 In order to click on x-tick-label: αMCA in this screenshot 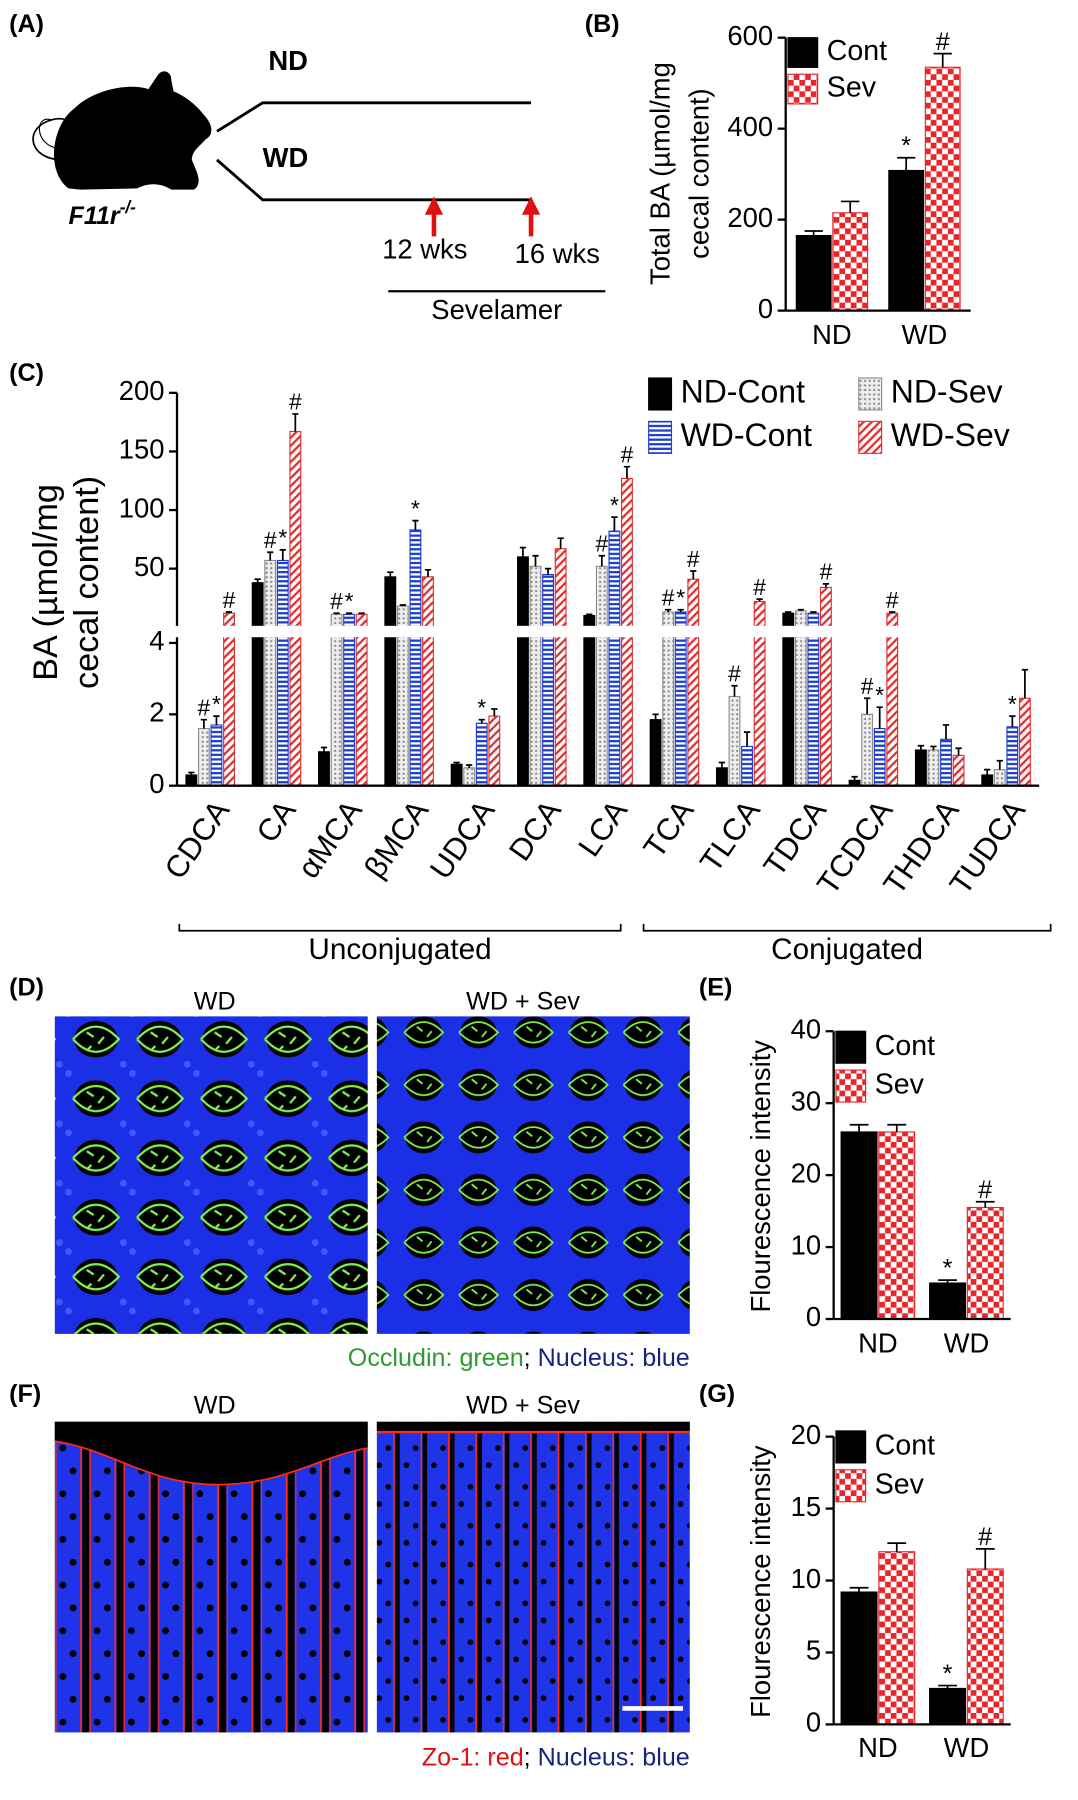, I will do `click(330, 838)`.